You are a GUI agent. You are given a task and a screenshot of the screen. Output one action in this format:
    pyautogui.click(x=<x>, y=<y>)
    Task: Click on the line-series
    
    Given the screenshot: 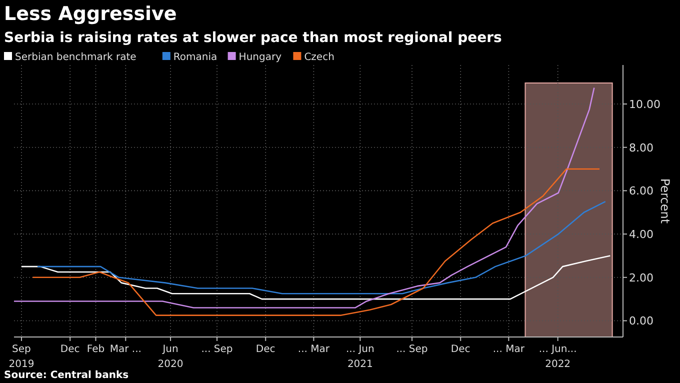 What is the action you would take?
    pyautogui.click(x=315, y=277)
    